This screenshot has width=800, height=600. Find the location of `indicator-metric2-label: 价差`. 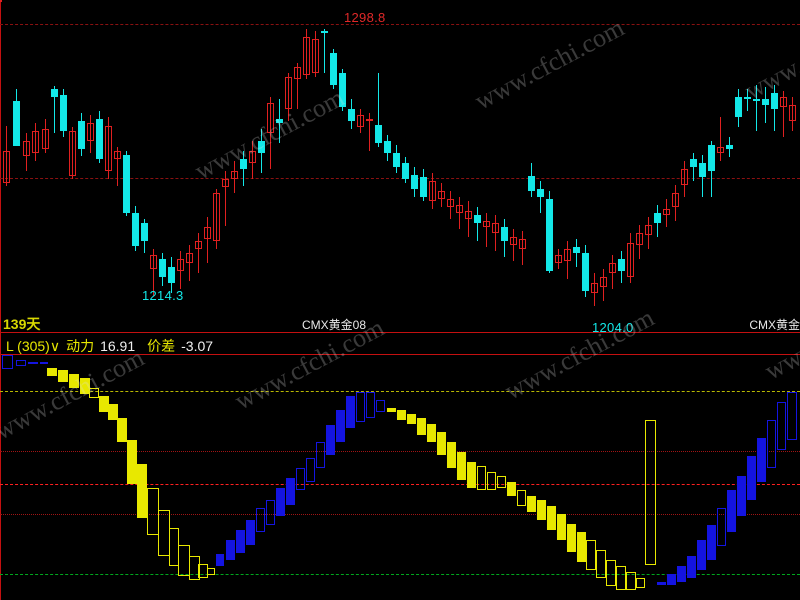

indicator-metric2-label: 价差 is located at coordinates (161, 346).